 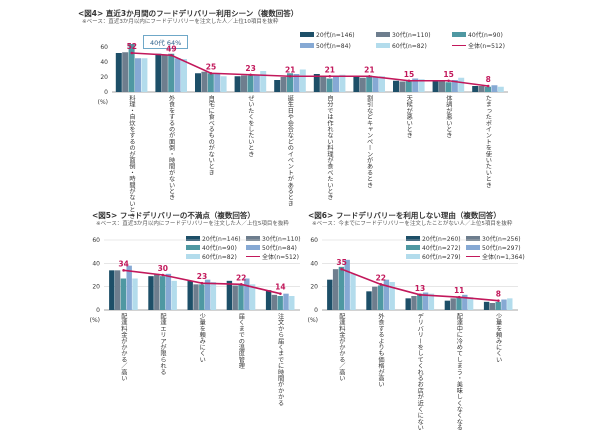 I want to click on category-label: 料理・自炊をするのが面倒・時間がないとき, so click(x=131, y=157).